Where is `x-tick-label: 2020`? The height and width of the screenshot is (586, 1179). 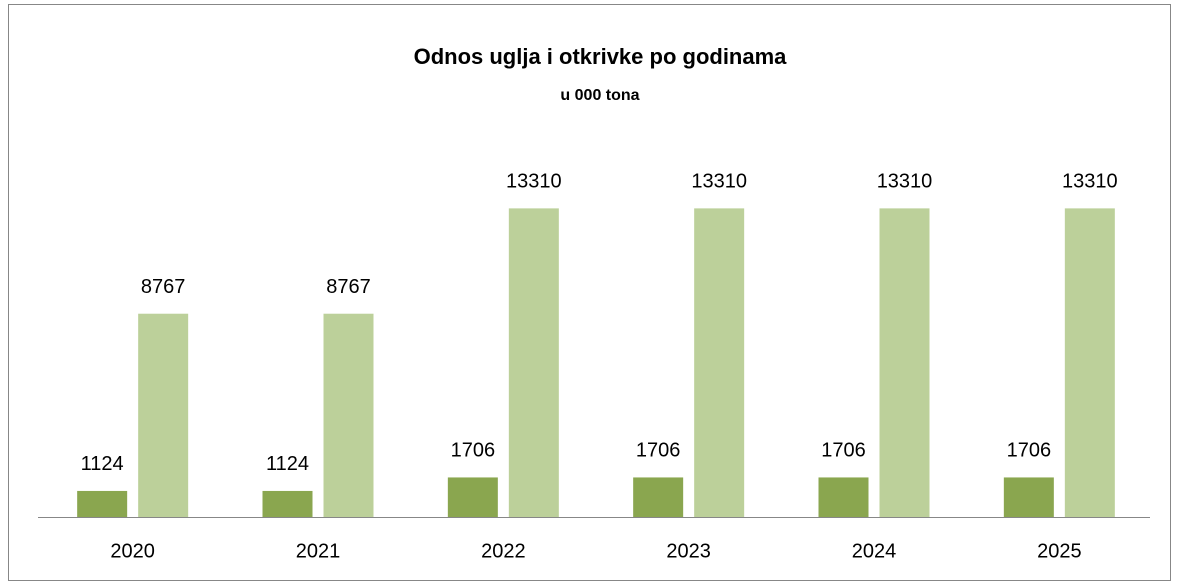 x-tick-label: 2020 is located at coordinates (132, 551).